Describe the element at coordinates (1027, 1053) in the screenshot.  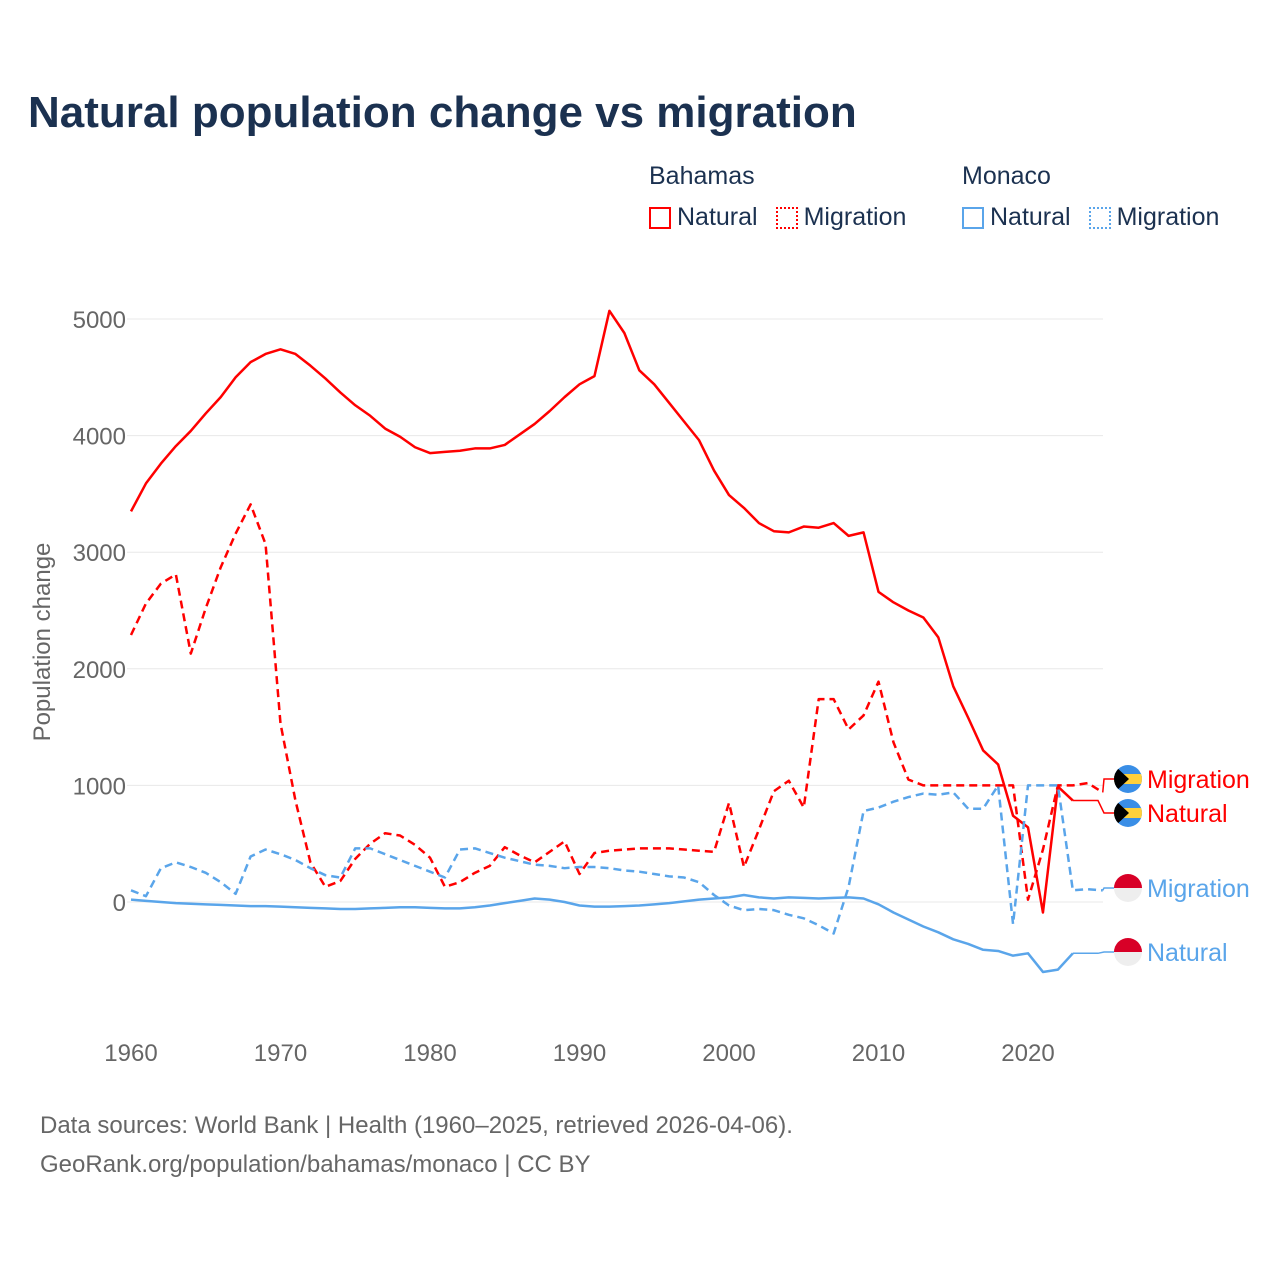
I see `x-tick-label: 2020` at that location.